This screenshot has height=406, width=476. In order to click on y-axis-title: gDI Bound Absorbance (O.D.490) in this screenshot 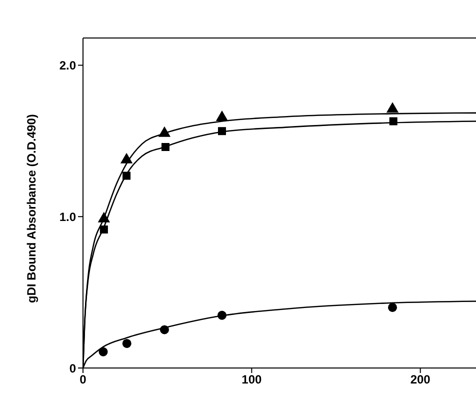, I will do `click(31, 208)`.